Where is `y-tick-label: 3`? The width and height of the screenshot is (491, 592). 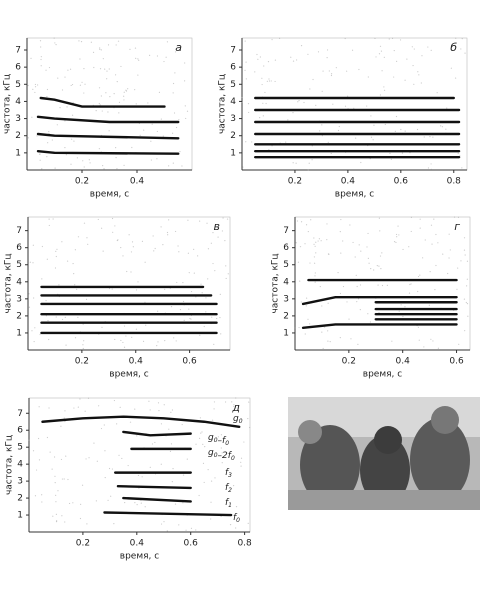
y-tick-label: 3 is located at coordinates (233, 119).